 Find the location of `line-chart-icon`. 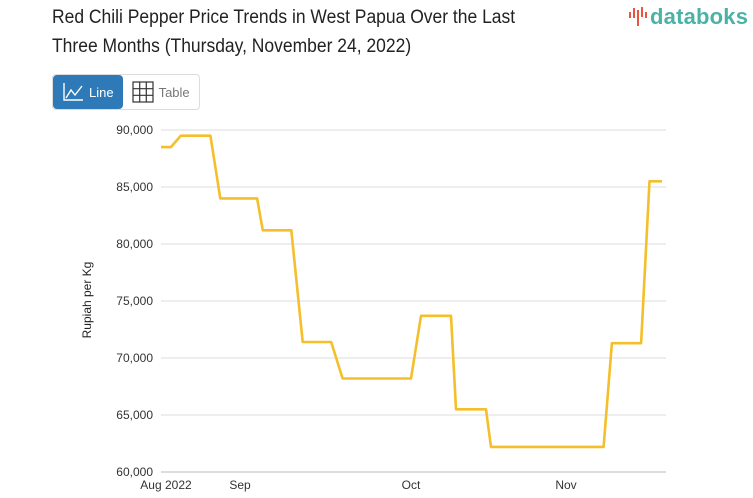

line-chart-icon is located at coordinates (73, 92).